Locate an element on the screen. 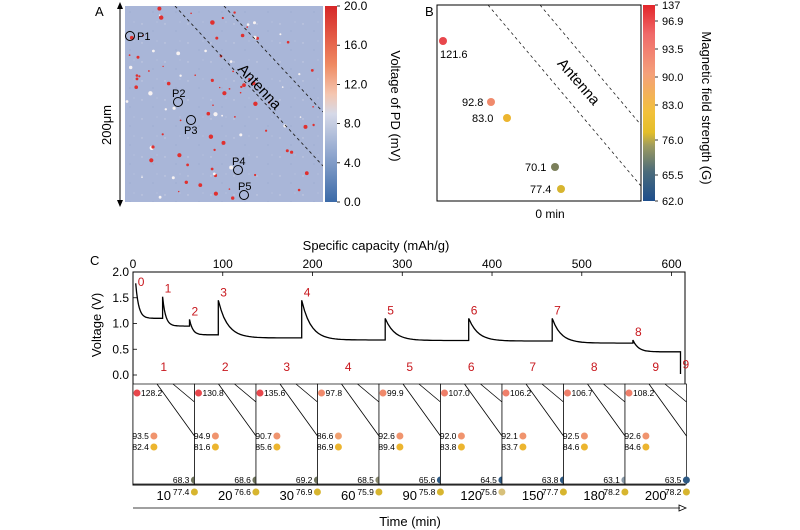 The width and height of the screenshot is (800, 530). capacity-tick-label: 0 is located at coordinates (133, 264).